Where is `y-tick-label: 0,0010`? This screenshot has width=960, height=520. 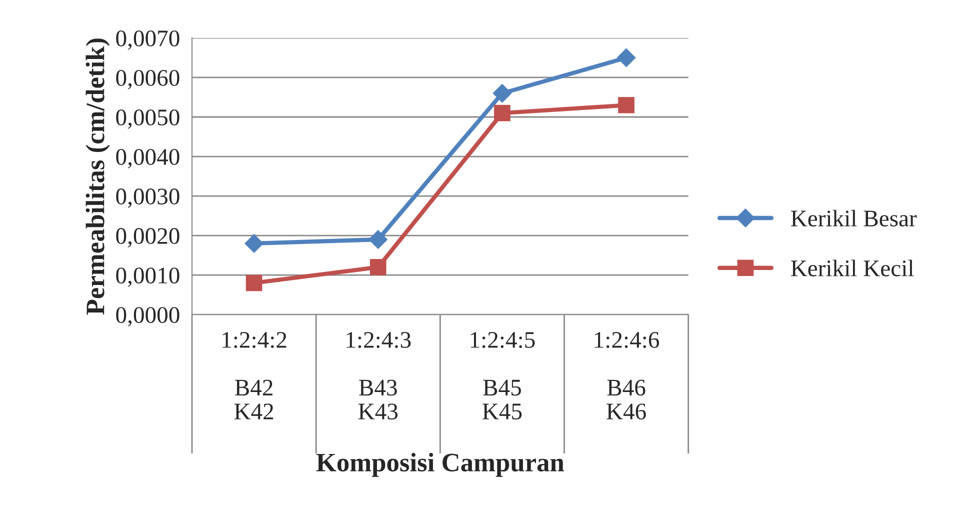 y-tick-label: 0,0010 is located at coordinates (148, 277).